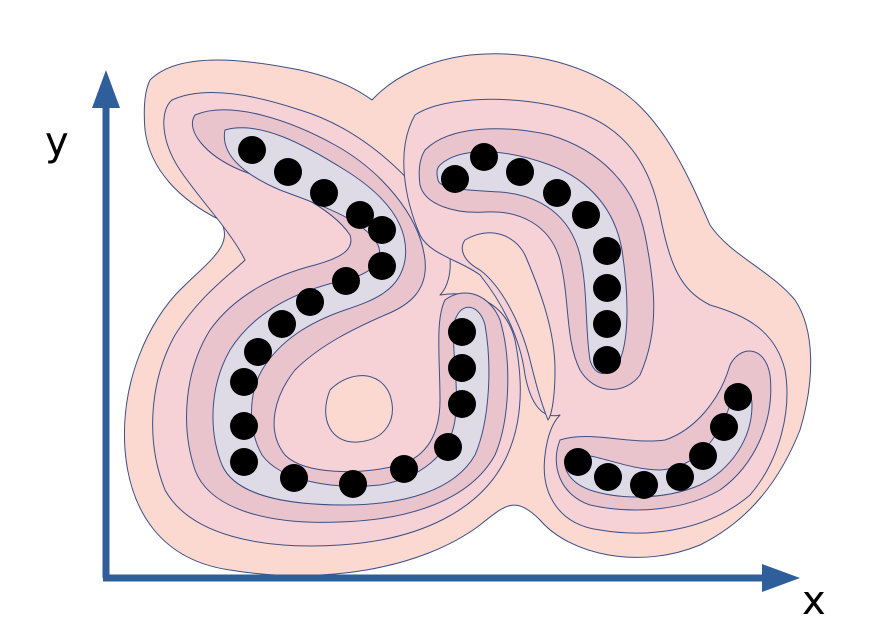 Image resolution: width=876 pixels, height=640 pixels. Describe the element at coordinates (359, 409) in the screenshot. I see `contour-hole-center` at that location.